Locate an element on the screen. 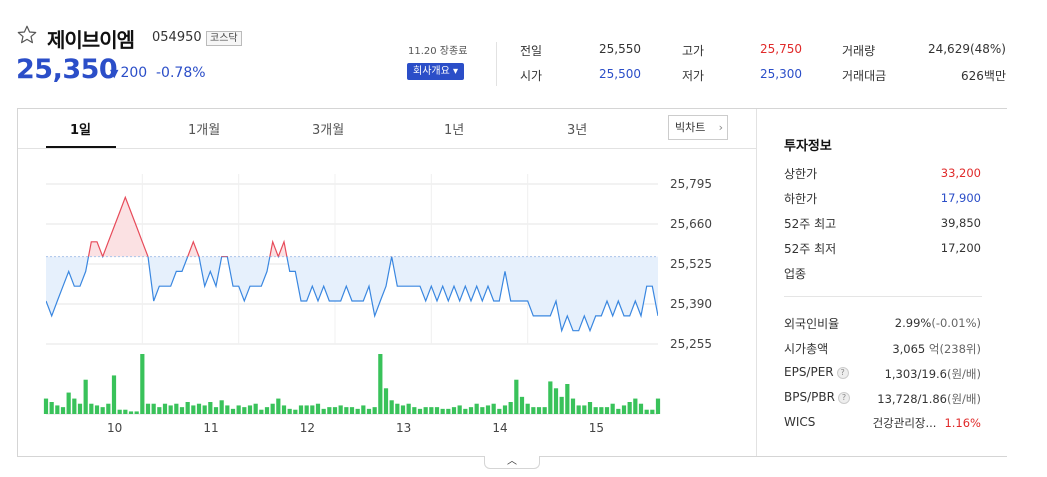 This screenshot has width=1047, height=477. summary-label-high: 고가 is located at coordinates (693, 51).